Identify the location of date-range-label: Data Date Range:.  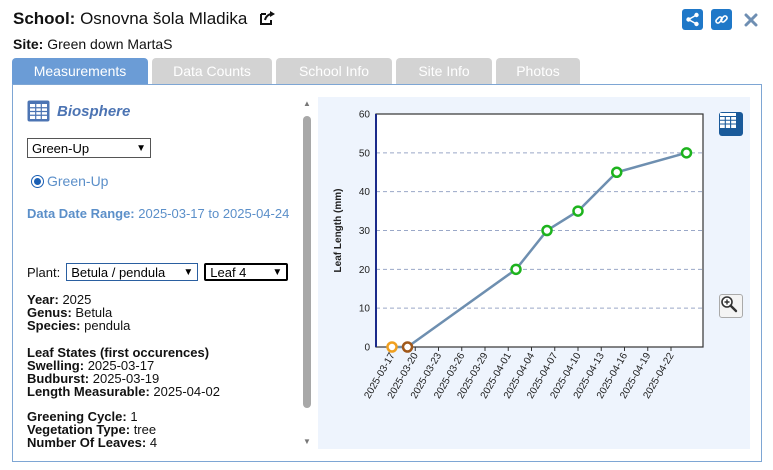
(81, 213).